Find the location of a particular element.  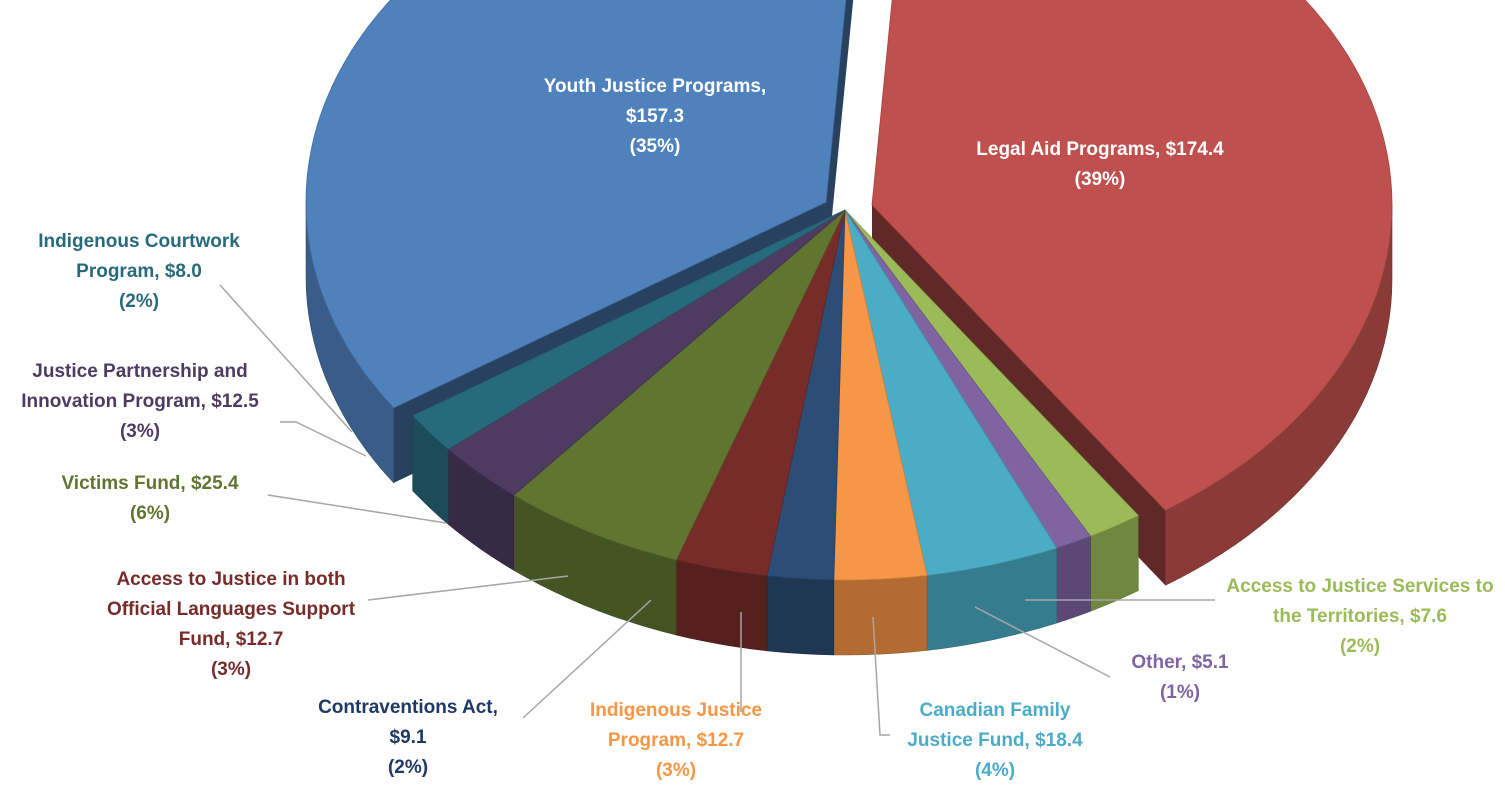

slice-label-6-line-0: Access to Justice in both is located at coordinates (230, 579).